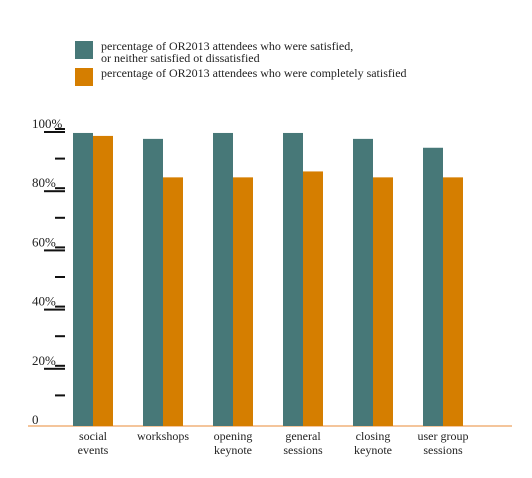  I want to click on x-category-label: opening, so click(233, 436).